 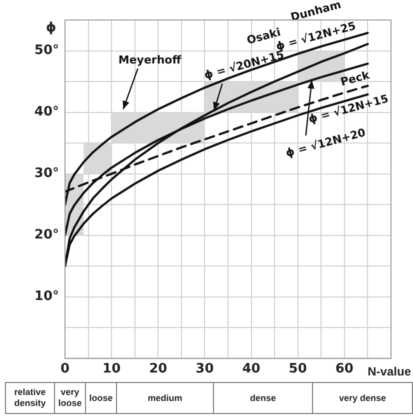 I want to click on text: loose, so click(x=101, y=398).